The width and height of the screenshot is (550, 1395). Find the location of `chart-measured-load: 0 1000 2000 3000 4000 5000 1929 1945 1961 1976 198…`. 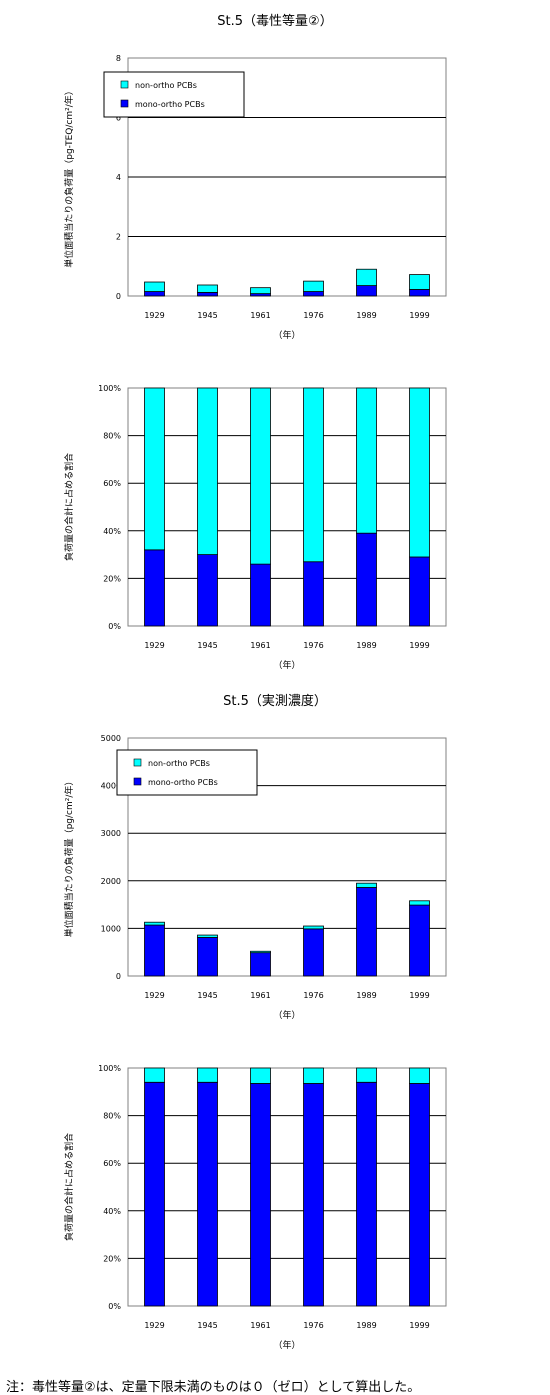

chart-measured-load: 0 1000 2000 3000 4000 5000 1929 1945 1961 1976 198… is located at coordinates (255, 877).